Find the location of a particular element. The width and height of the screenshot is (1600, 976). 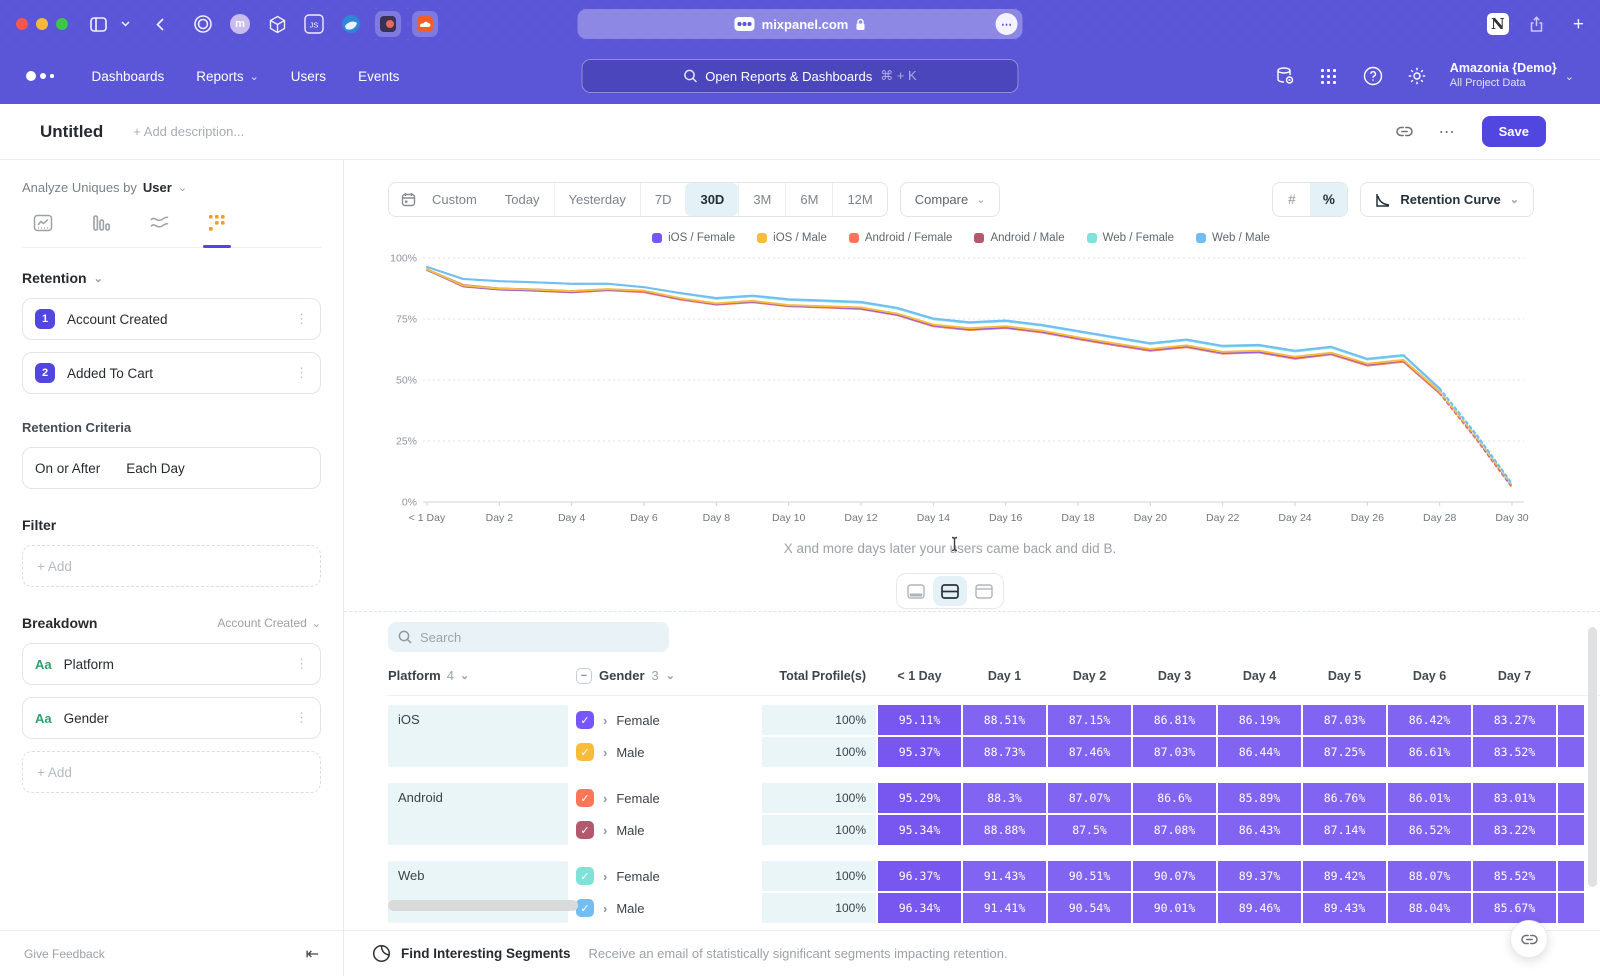

retention-cell: 85.67% is located at coordinates (1514, 908).